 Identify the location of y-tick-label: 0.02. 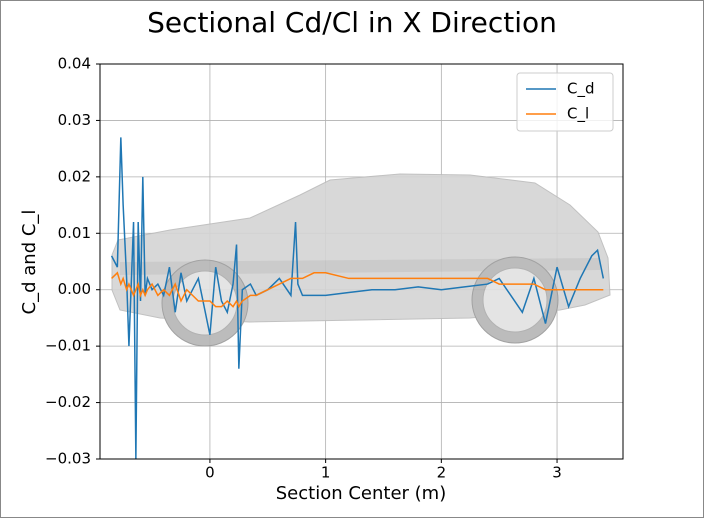
(74, 176).